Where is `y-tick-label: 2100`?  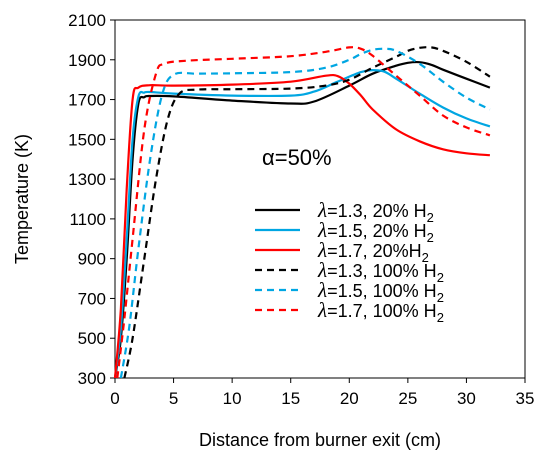 y-tick-label: 2100 is located at coordinates (87, 20).